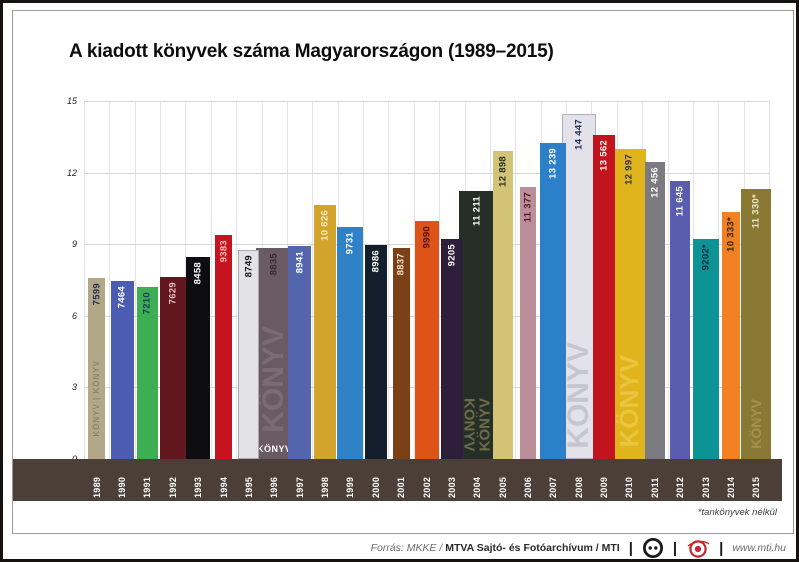 Image resolution: width=799 pixels, height=562 pixels. What do you see at coordinates (406, 548) in the screenshot?
I see `source-prefix: Forrás: MKKE /` at bounding box center [406, 548].